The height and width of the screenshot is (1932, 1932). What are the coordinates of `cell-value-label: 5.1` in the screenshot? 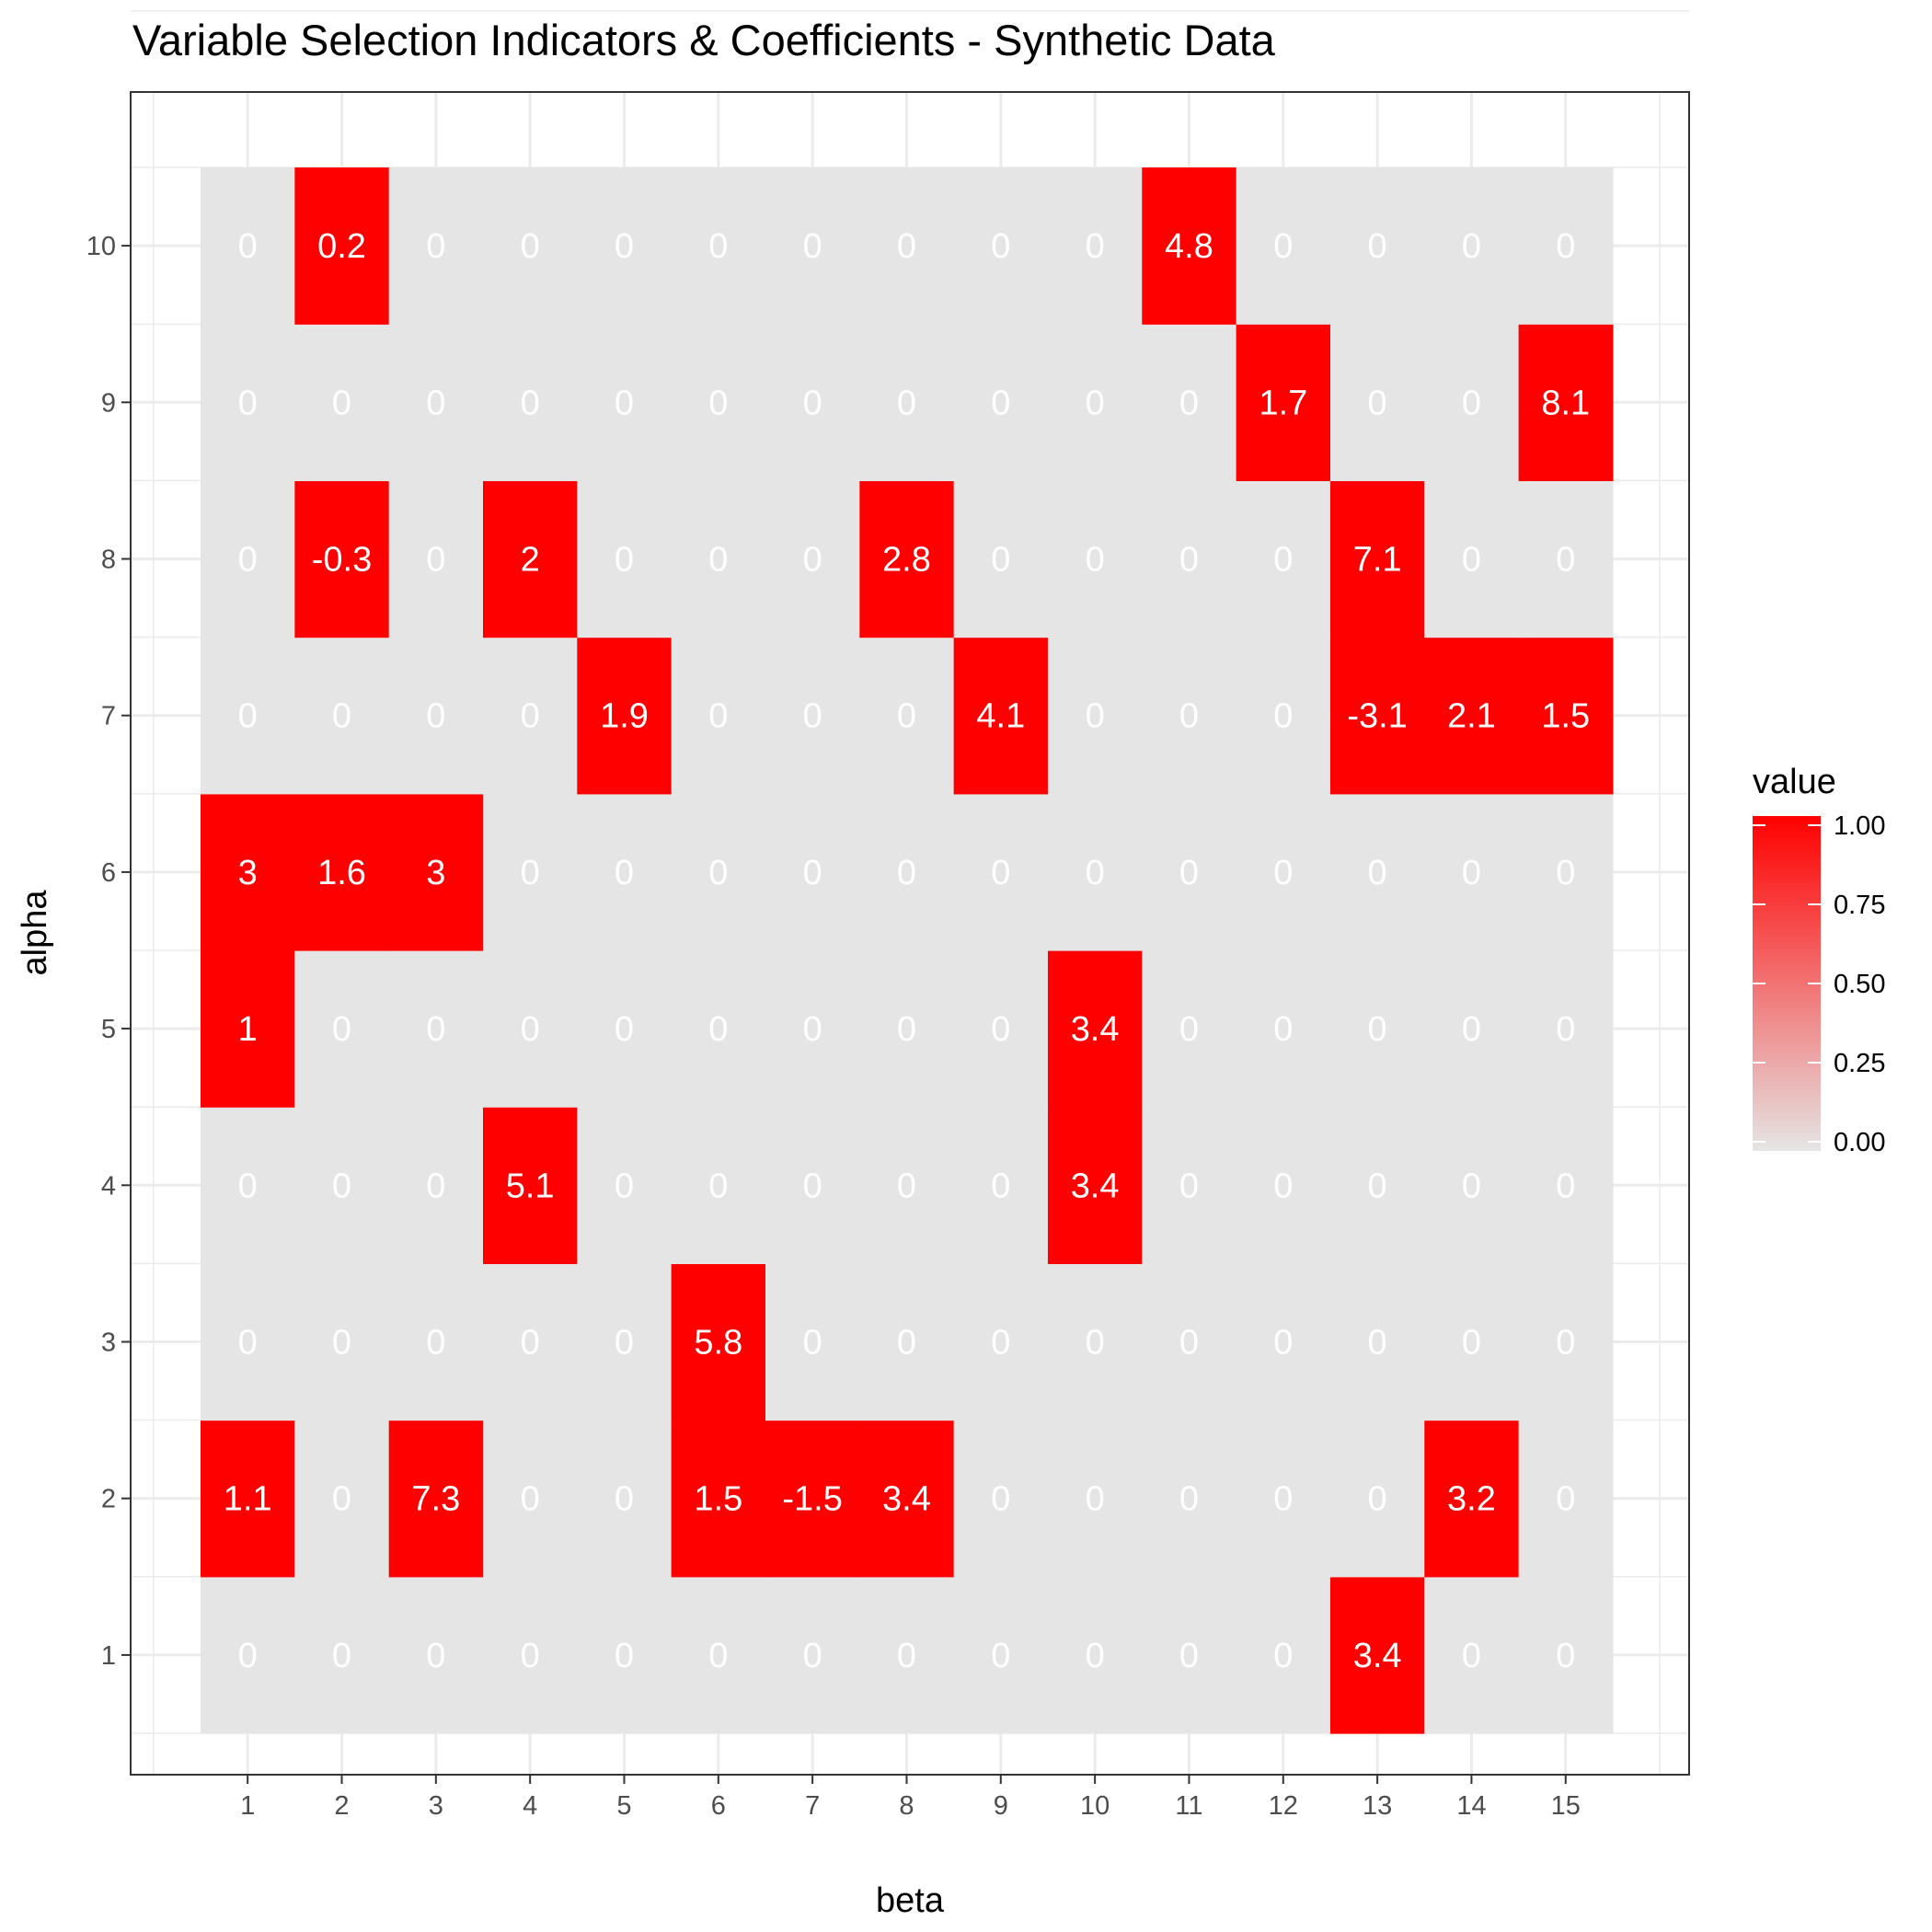 It's located at (530, 1186).